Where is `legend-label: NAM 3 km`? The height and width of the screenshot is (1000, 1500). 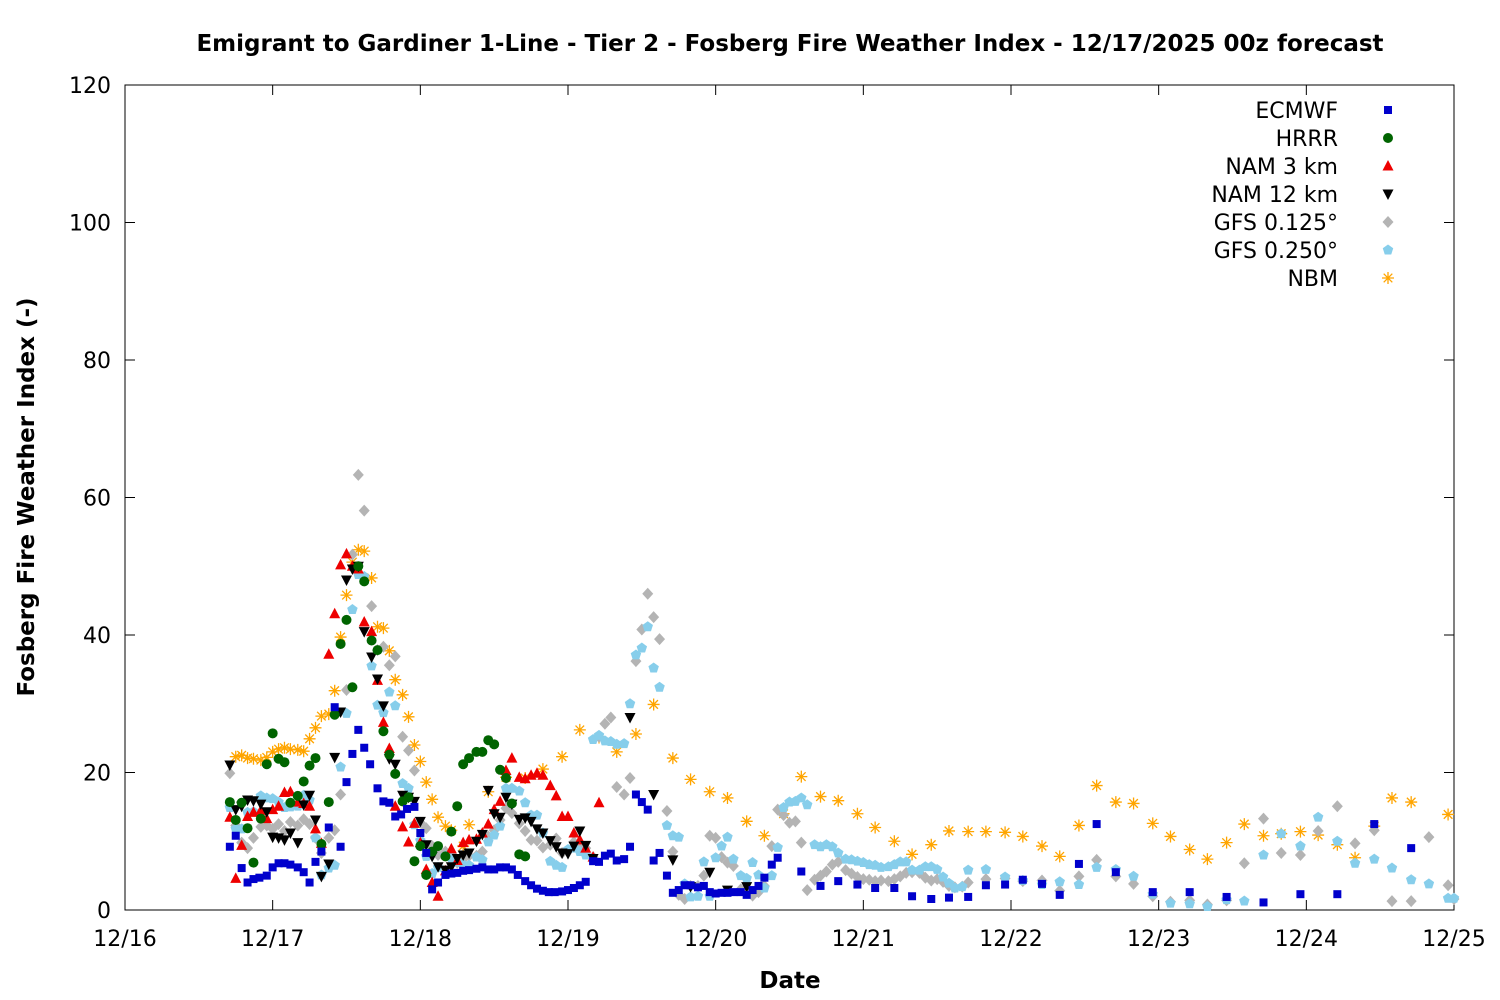 legend-label: NAM 3 km is located at coordinates (1281, 167).